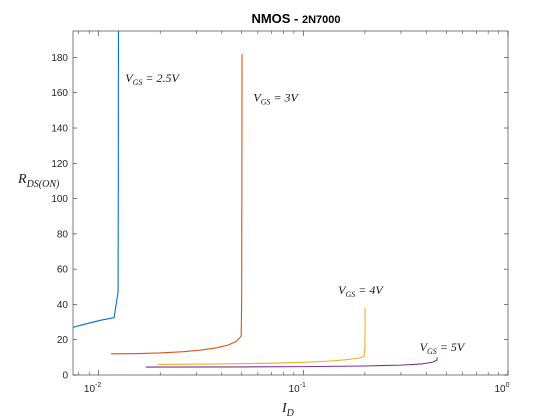  What do you see at coordinates (361, 291) in the screenshot?
I see `series-label-3: VGS = 4V` at bounding box center [361, 291].